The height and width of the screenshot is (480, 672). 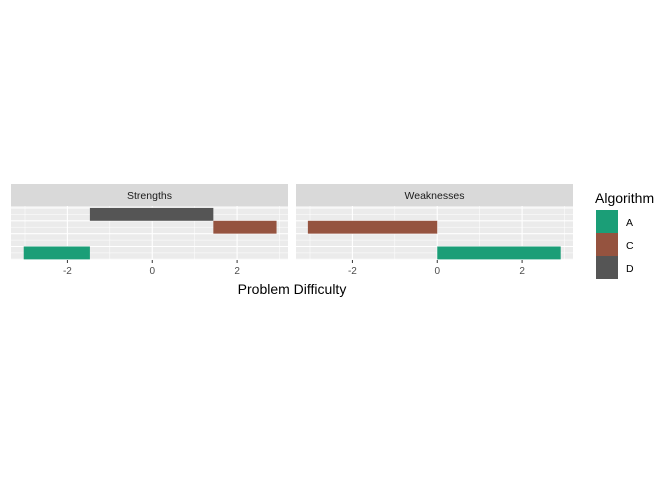 I want to click on x-axis-title: Problem Difficulty, so click(x=292, y=289).